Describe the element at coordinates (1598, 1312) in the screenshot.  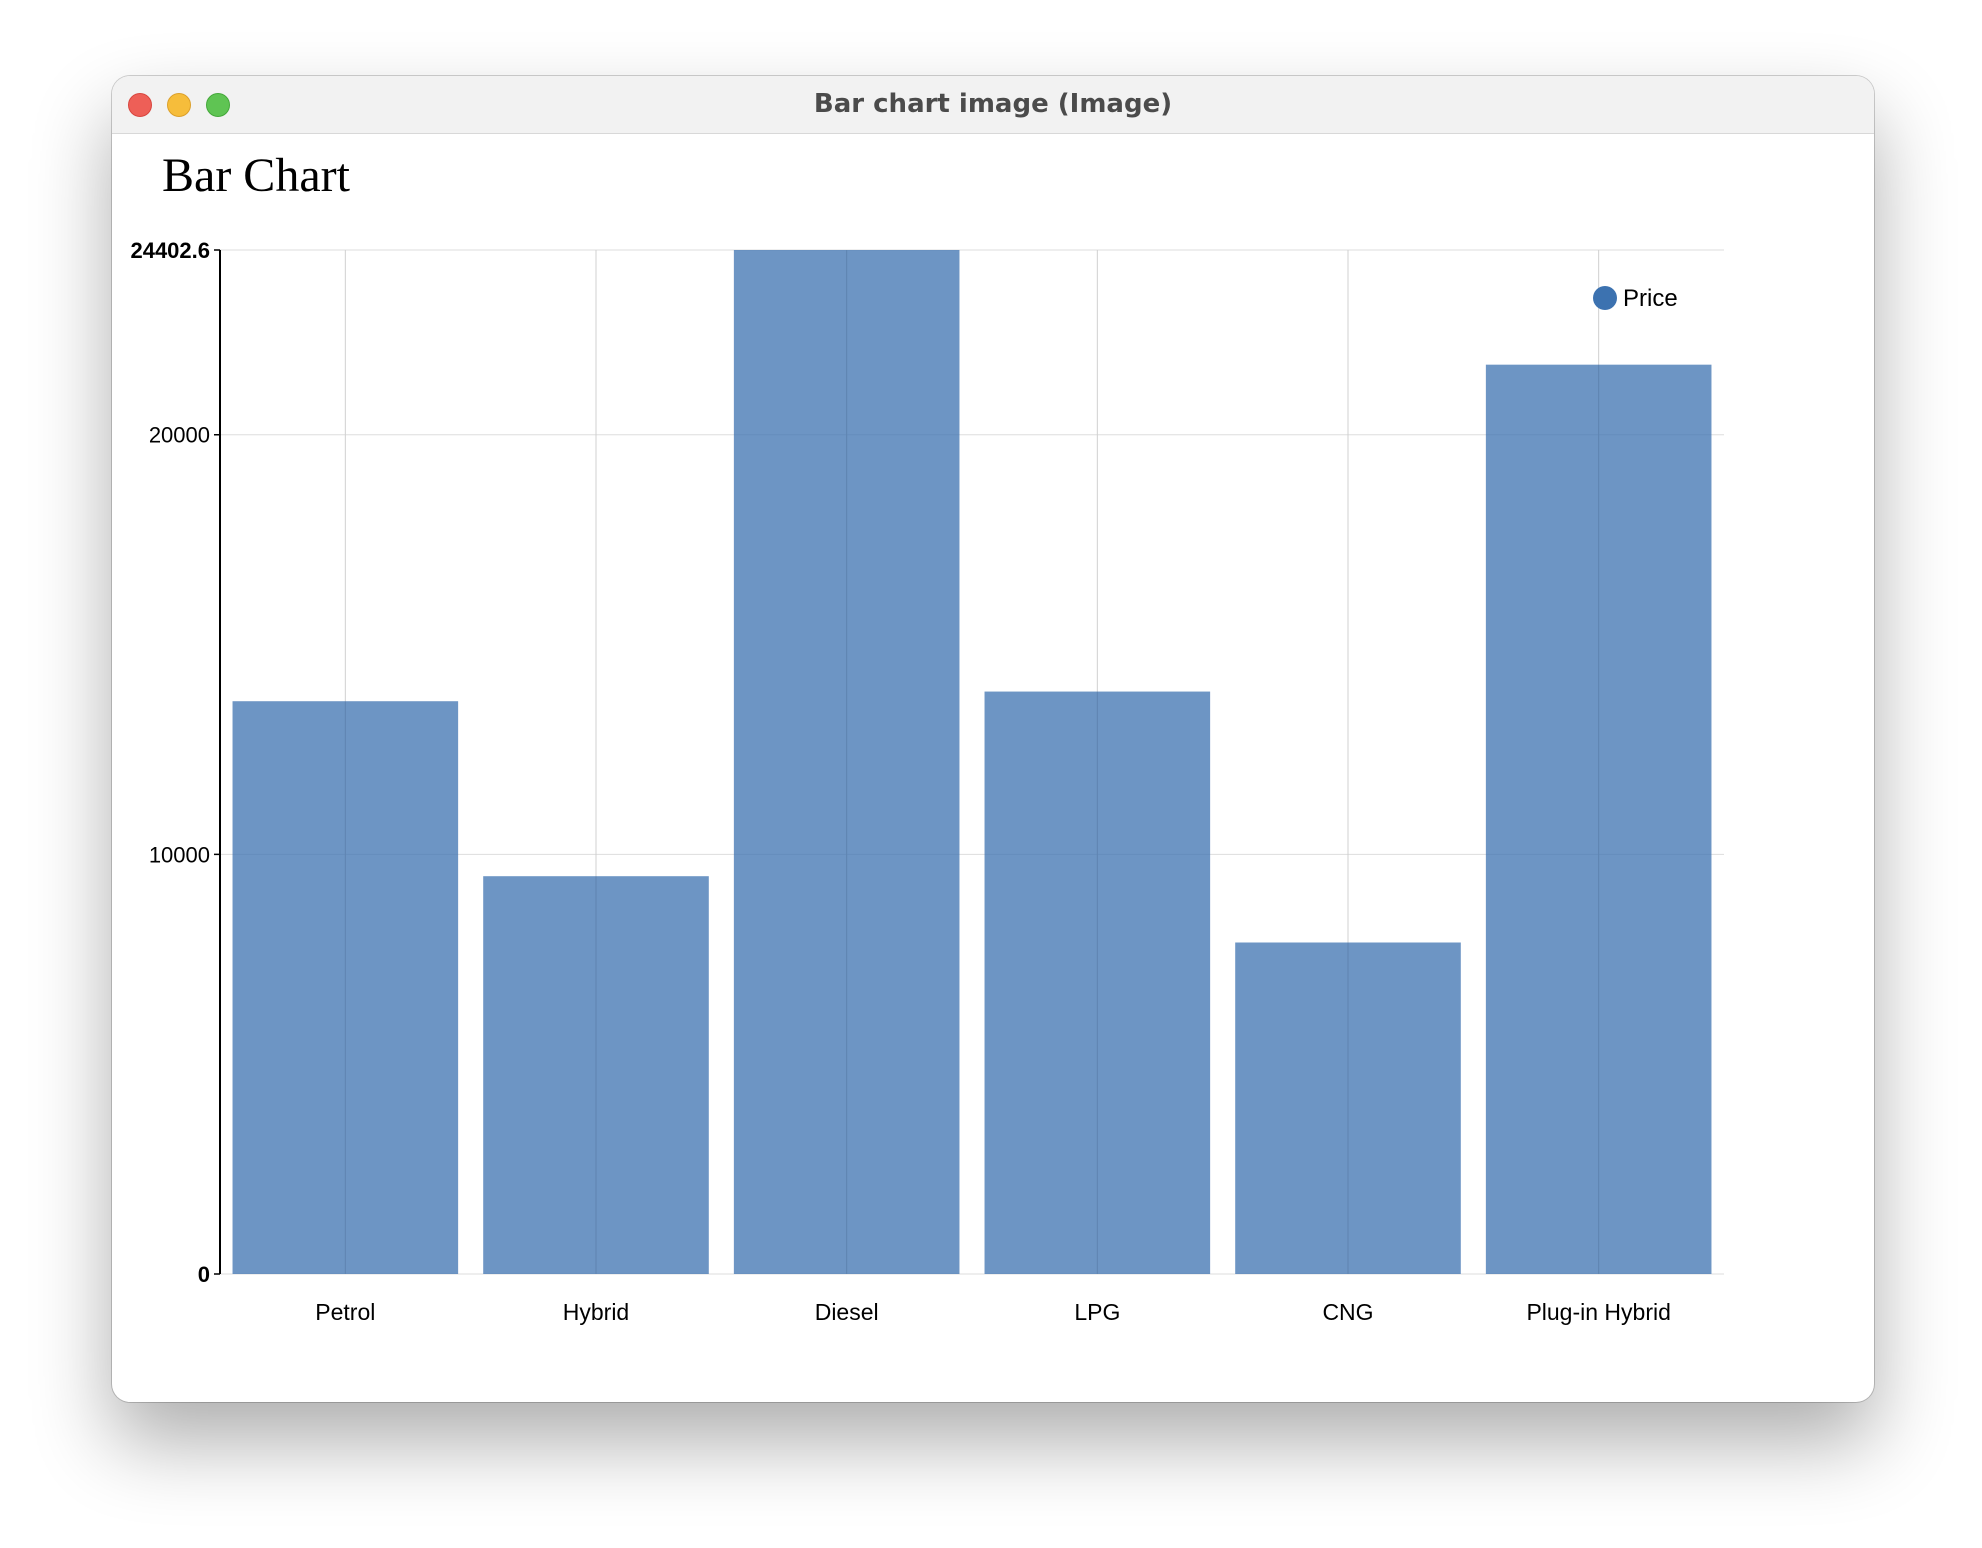
I see `x-tick-label: Plug-in Hybrid` at that location.